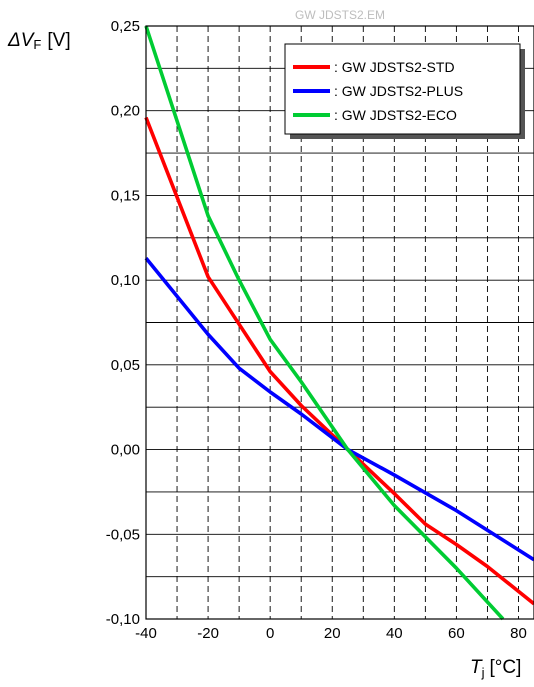  Describe the element at coordinates (123, 323) in the screenshot. I see `y-tick-labels: -0,10 -0,05 0,00 0,05 0,10 0,15 0,20 0,25` at that location.